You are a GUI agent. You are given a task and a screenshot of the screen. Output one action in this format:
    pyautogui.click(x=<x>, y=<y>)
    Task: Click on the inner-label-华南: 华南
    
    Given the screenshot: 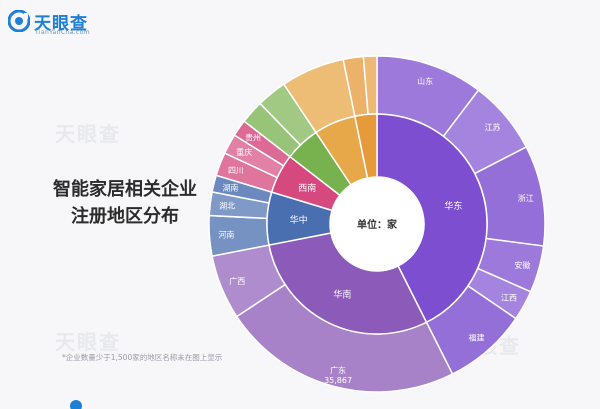 What is the action you would take?
    pyautogui.click(x=342, y=294)
    